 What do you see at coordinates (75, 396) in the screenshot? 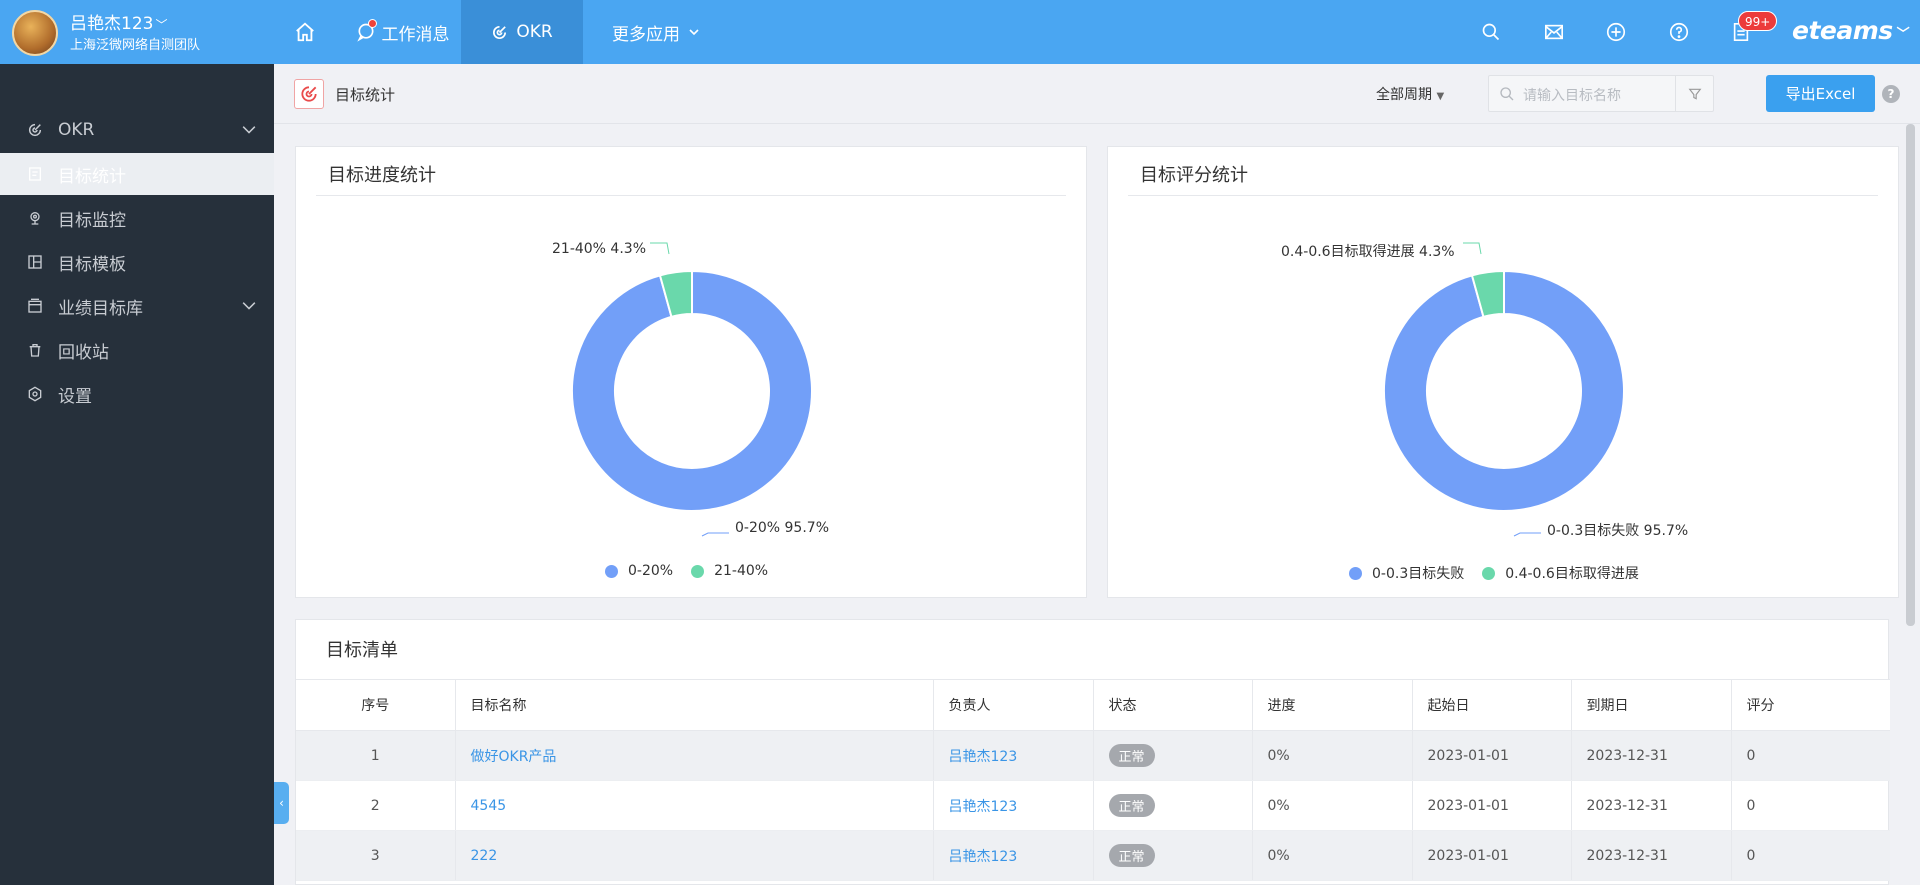
I see `sidebar-item-label: 设置` at bounding box center [75, 396].